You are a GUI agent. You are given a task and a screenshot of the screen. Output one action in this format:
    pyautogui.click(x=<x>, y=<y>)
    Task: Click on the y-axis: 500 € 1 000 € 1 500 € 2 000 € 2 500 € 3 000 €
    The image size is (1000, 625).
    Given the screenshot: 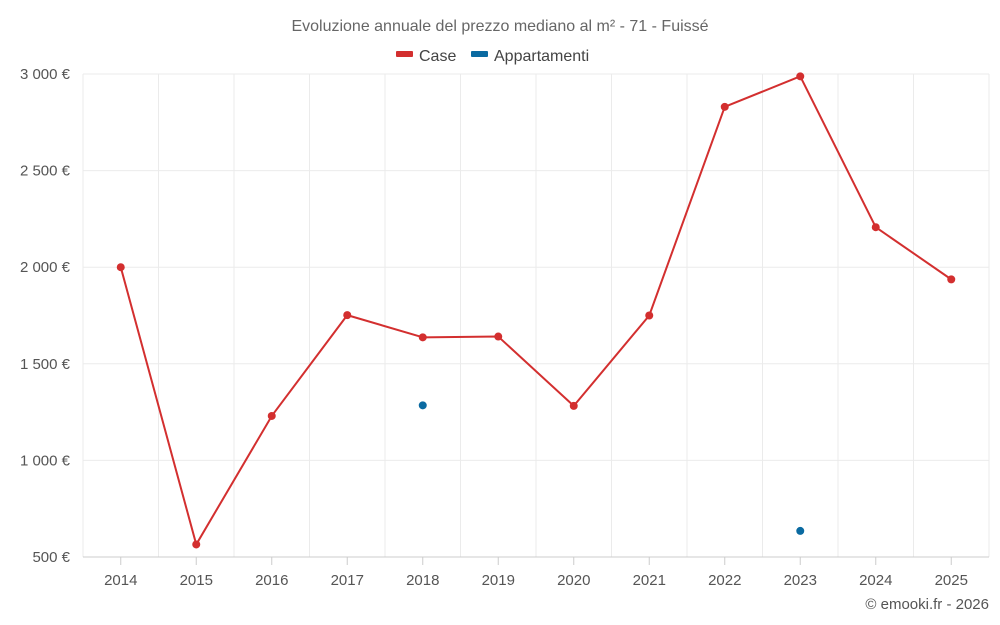 What is the action you would take?
    pyautogui.click(x=45, y=316)
    